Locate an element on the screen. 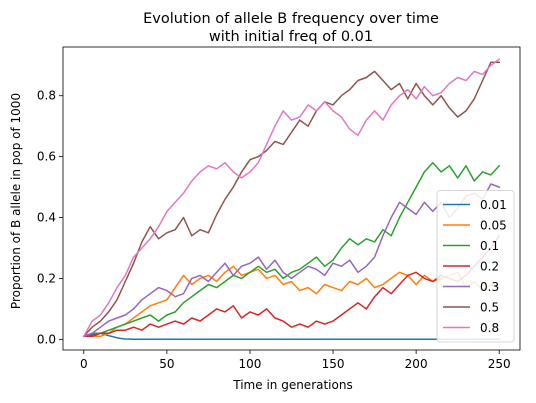 This screenshot has width=536, height=403. legend-label-1: 0.05 is located at coordinates (493, 226).